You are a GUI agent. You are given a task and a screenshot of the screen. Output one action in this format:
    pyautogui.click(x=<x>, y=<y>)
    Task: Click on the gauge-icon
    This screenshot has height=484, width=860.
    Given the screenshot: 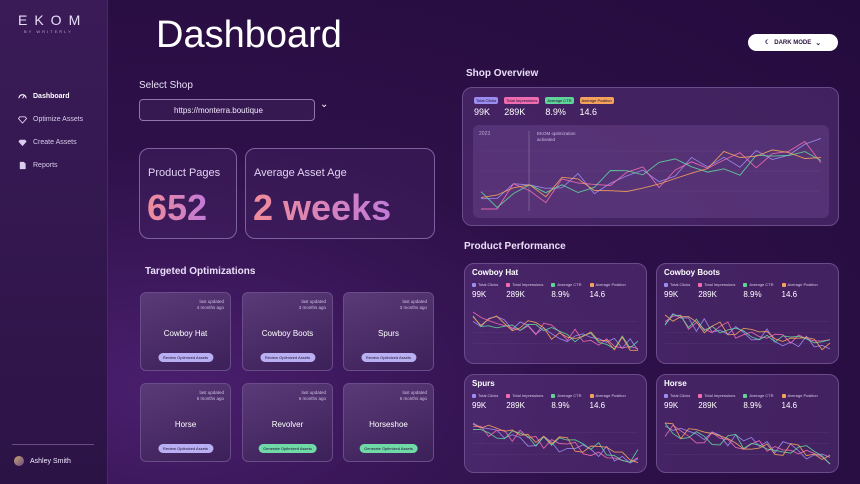 What is the action you would take?
    pyautogui.click(x=22, y=96)
    